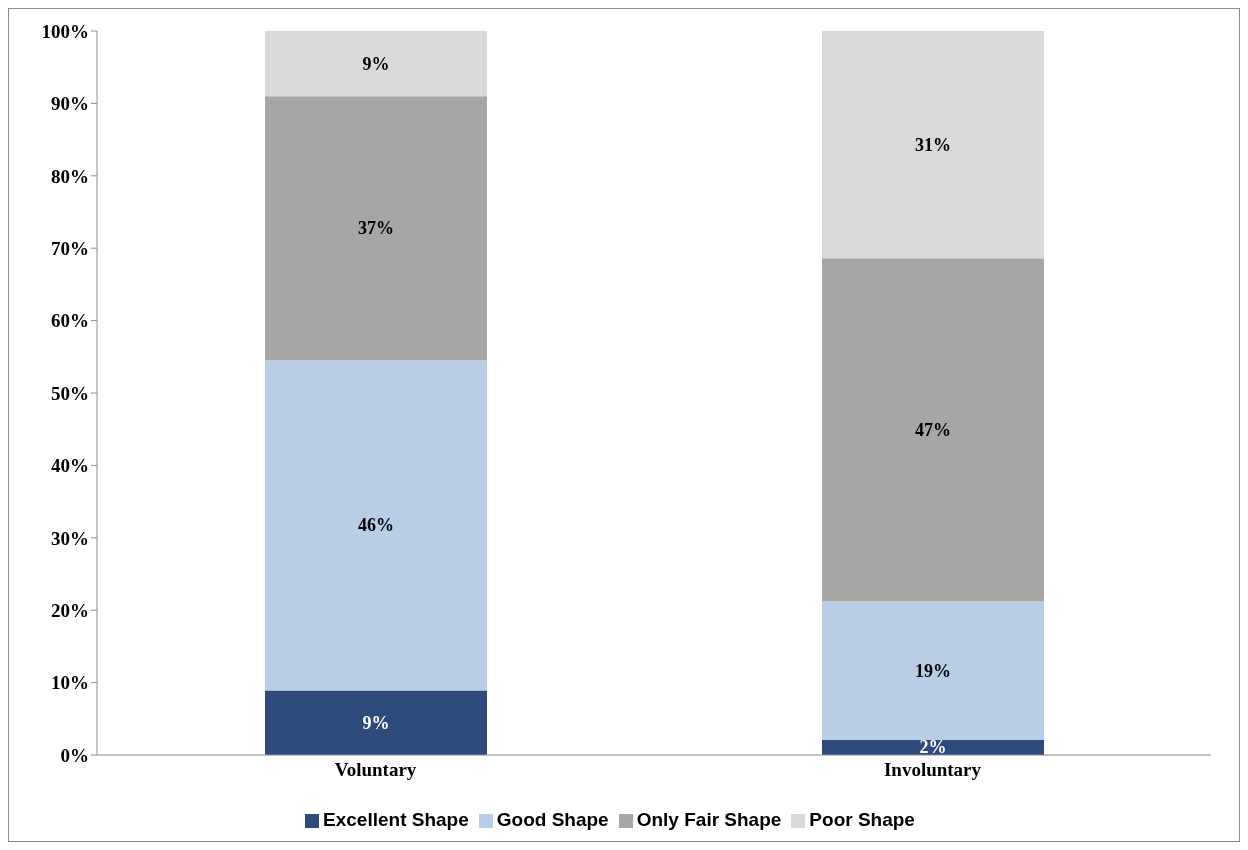 The image size is (1248, 850). I want to click on data-label: 37%, so click(376, 228).